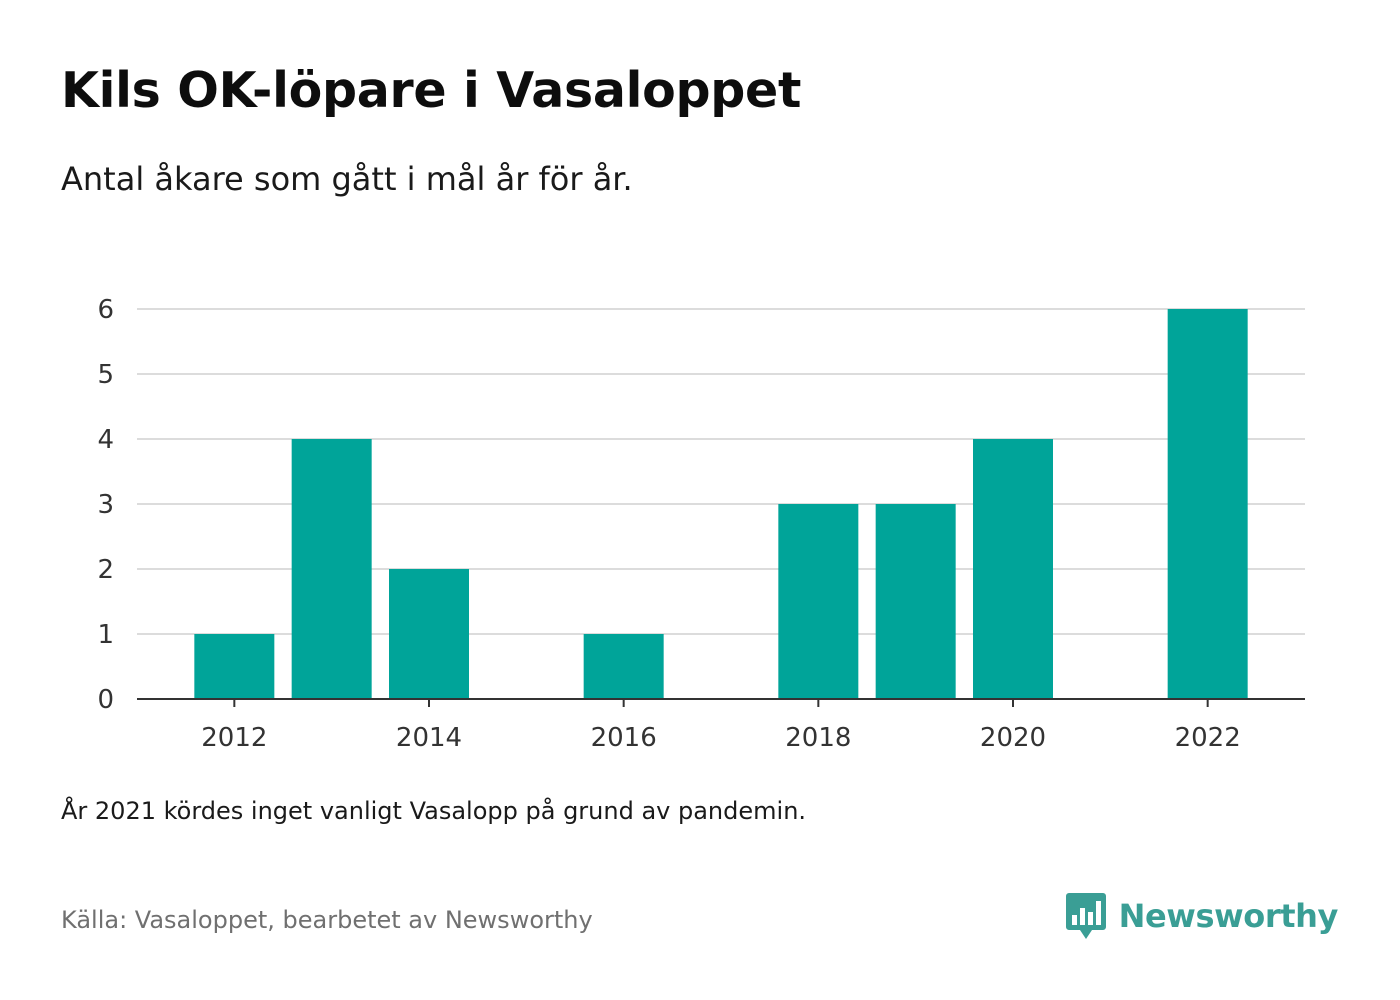 The height and width of the screenshot is (1000, 1400). Describe the element at coordinates (1228, 916) in the screenshot. I see `newsworthy-logo-text: Newsworthy` at that location.